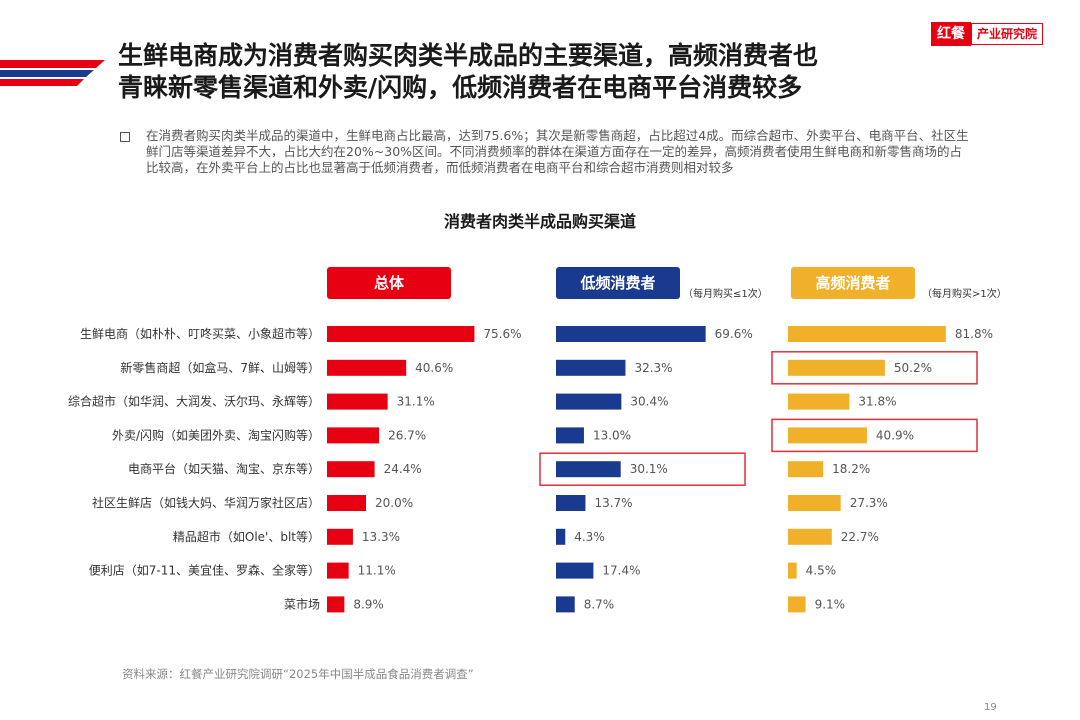 This screenshot has height=720, width=1080. Describe the element at coordinates (653, 368) in the screenshot. I see `value-label: 32.3%` at that location.